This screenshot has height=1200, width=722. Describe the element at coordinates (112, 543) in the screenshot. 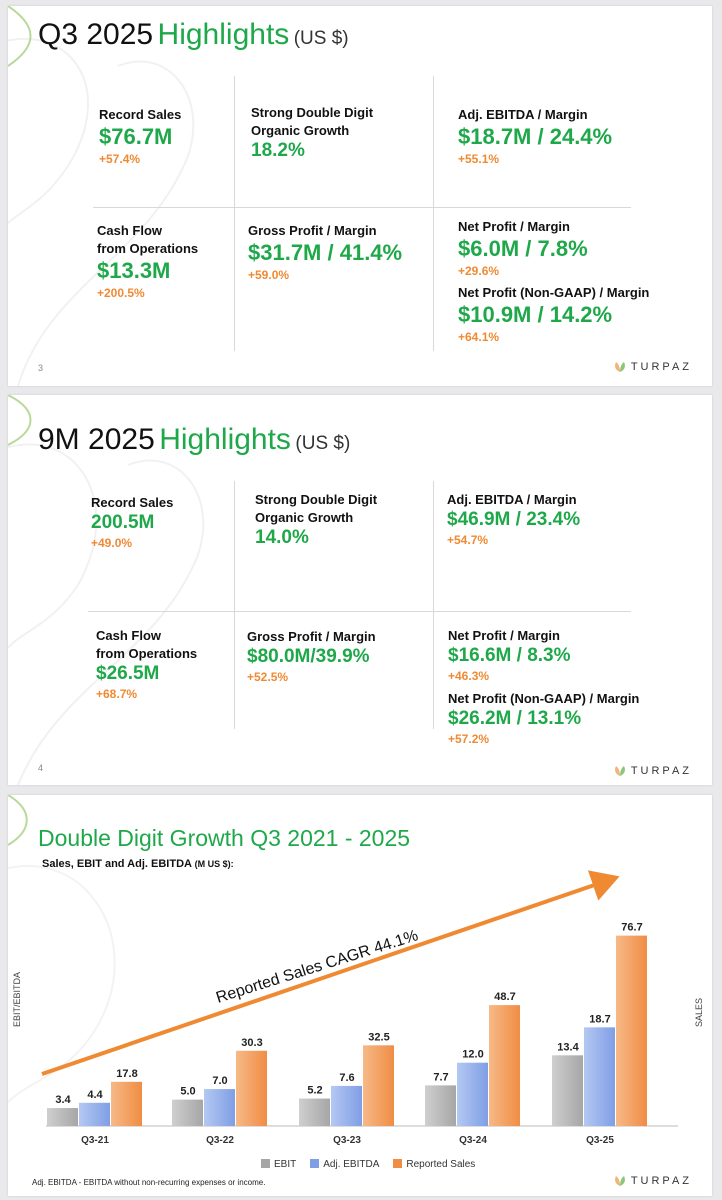

I see `kpi-change: +49.0%` at that location.